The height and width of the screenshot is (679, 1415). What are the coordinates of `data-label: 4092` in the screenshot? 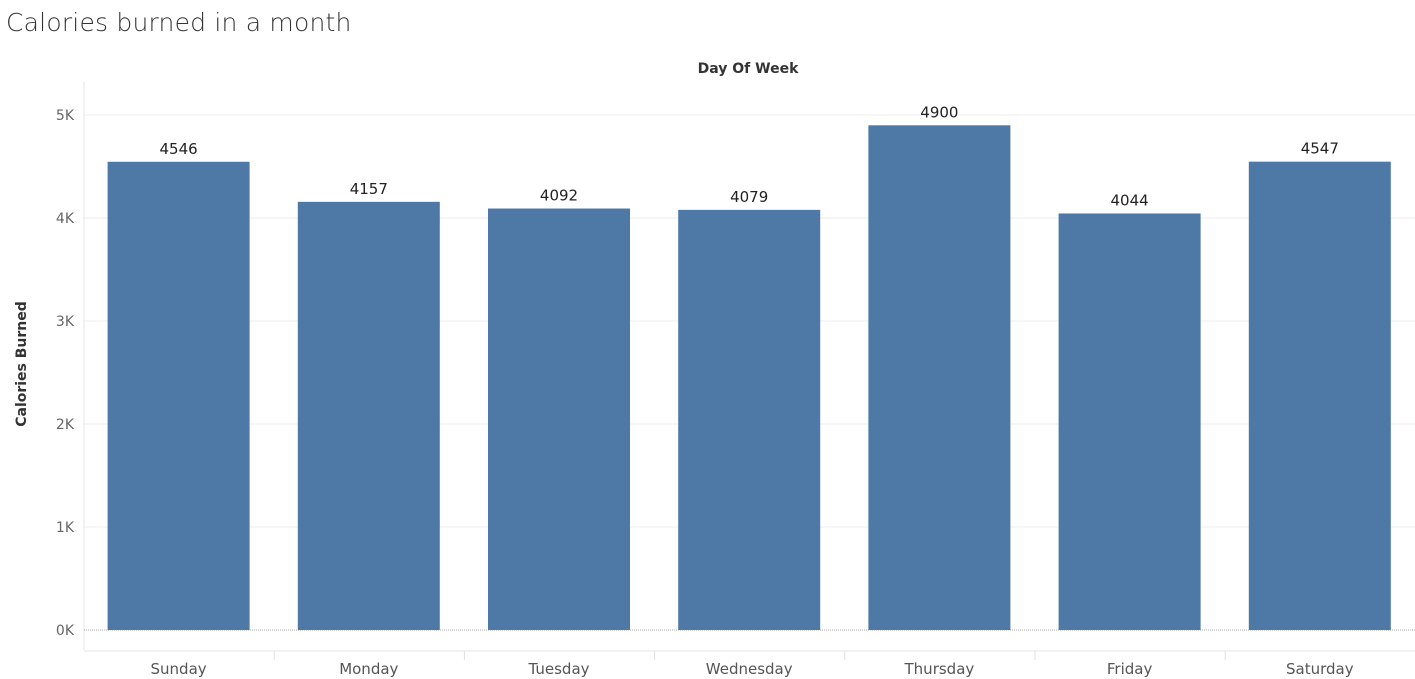 It's located at (559, 196).